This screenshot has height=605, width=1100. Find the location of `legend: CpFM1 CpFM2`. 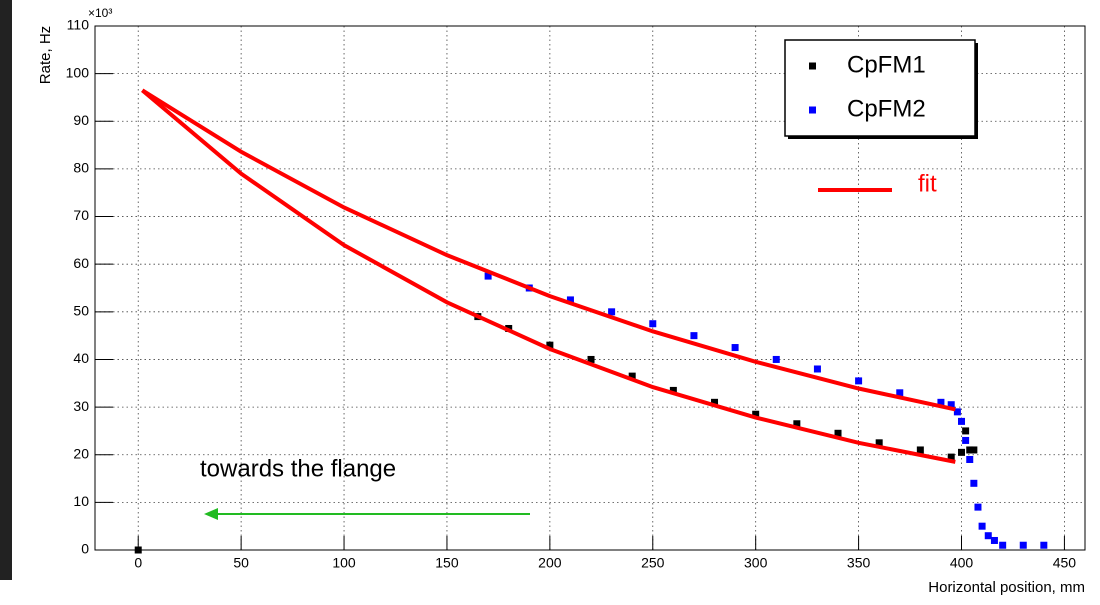

legend: CpFM1 CpFM2 is located at coordinates (881, 89).